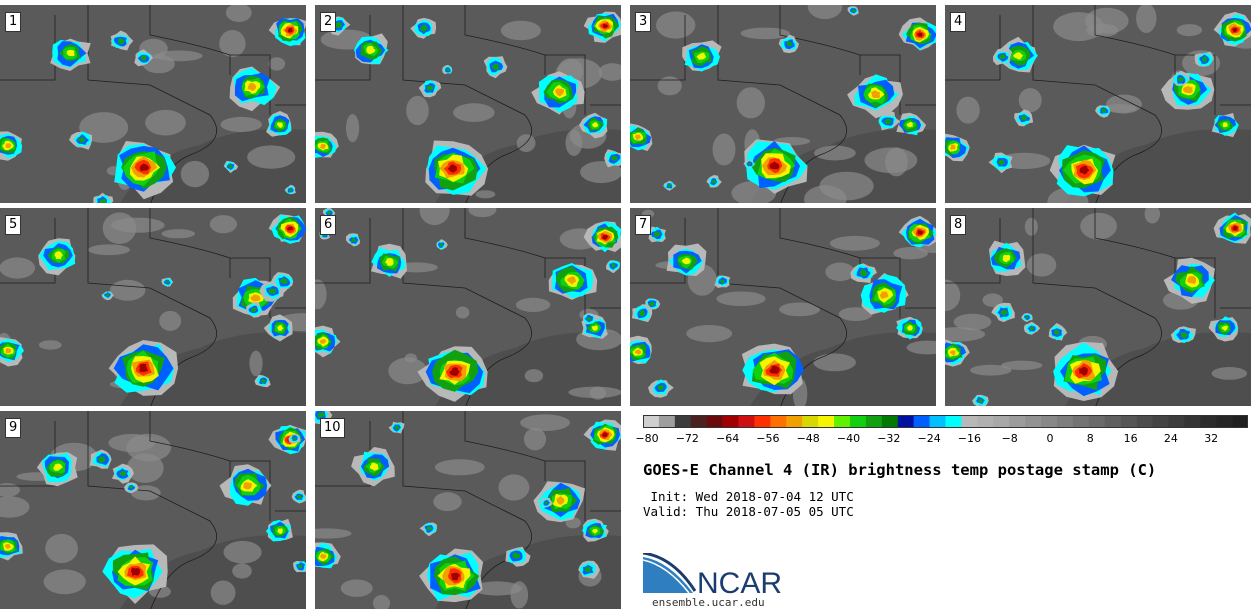 The width and height of the screenshot is (1260, 610). Describe the element at coordinates (13, 22) in the screenshot. I see `panel-number: 1` at that location.